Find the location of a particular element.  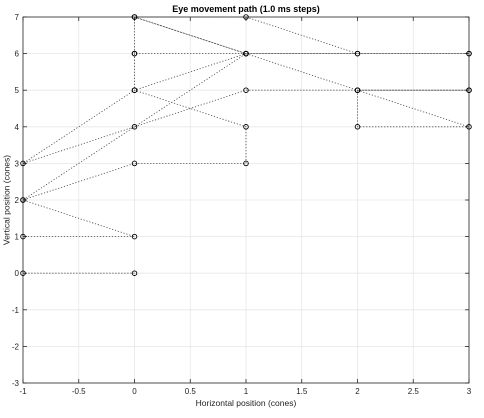

x-axis-label: Horizontal position (cones) is located at coordinates (246, 403).